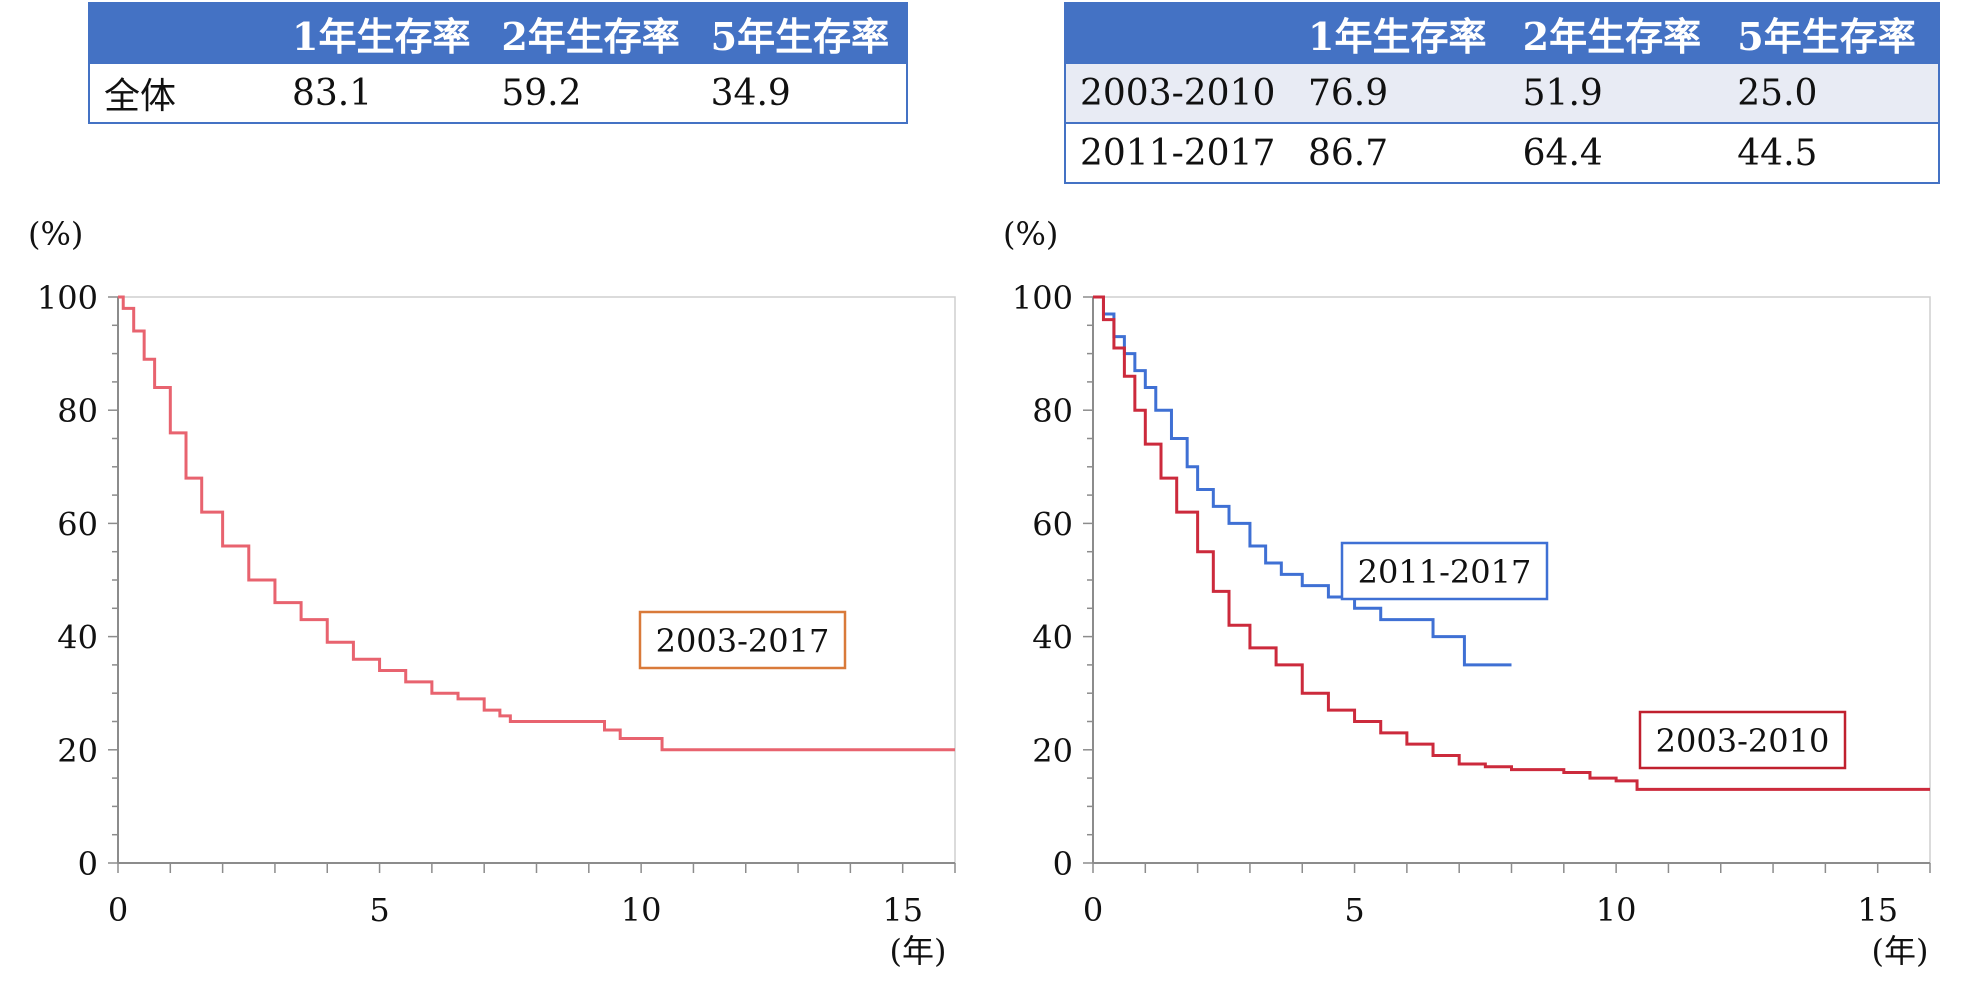 The image size is (1975, 998). What do you see at coordinates (1179, 92) in the screenshot?
I see `table-cell: 2003-2010` at bounding box center [1179, 92].